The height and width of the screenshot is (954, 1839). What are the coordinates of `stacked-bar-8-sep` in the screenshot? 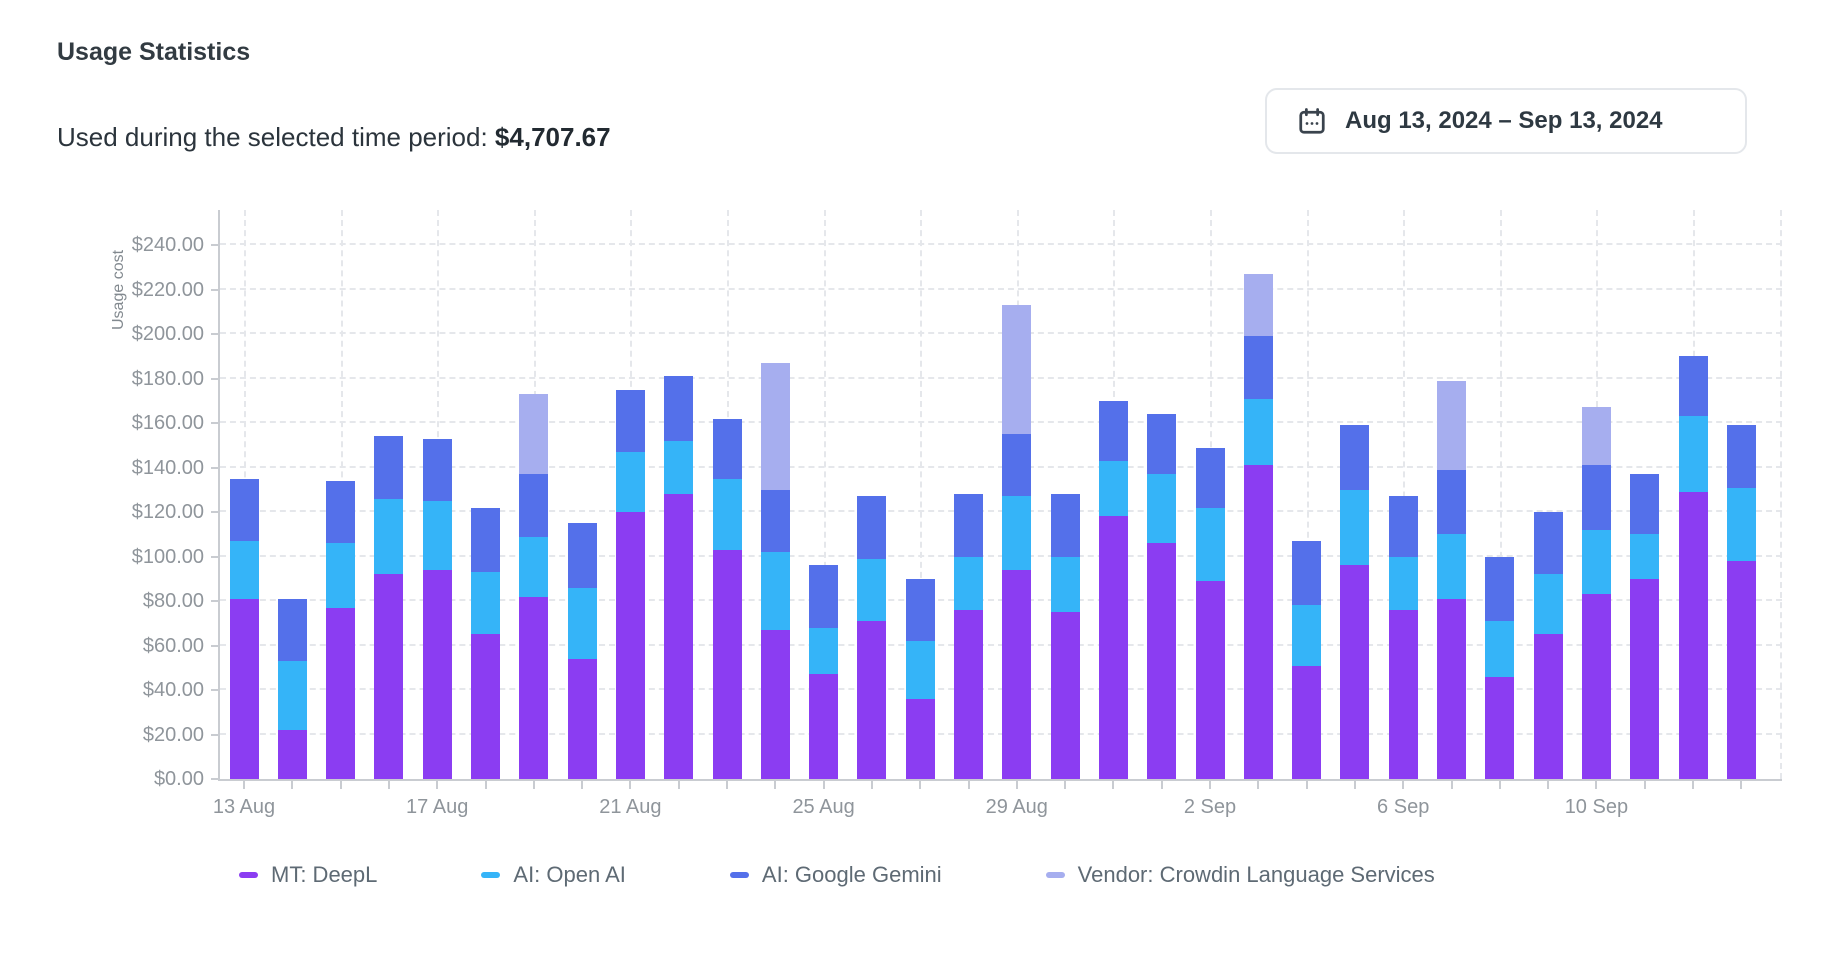 It's located at (1500, 667).